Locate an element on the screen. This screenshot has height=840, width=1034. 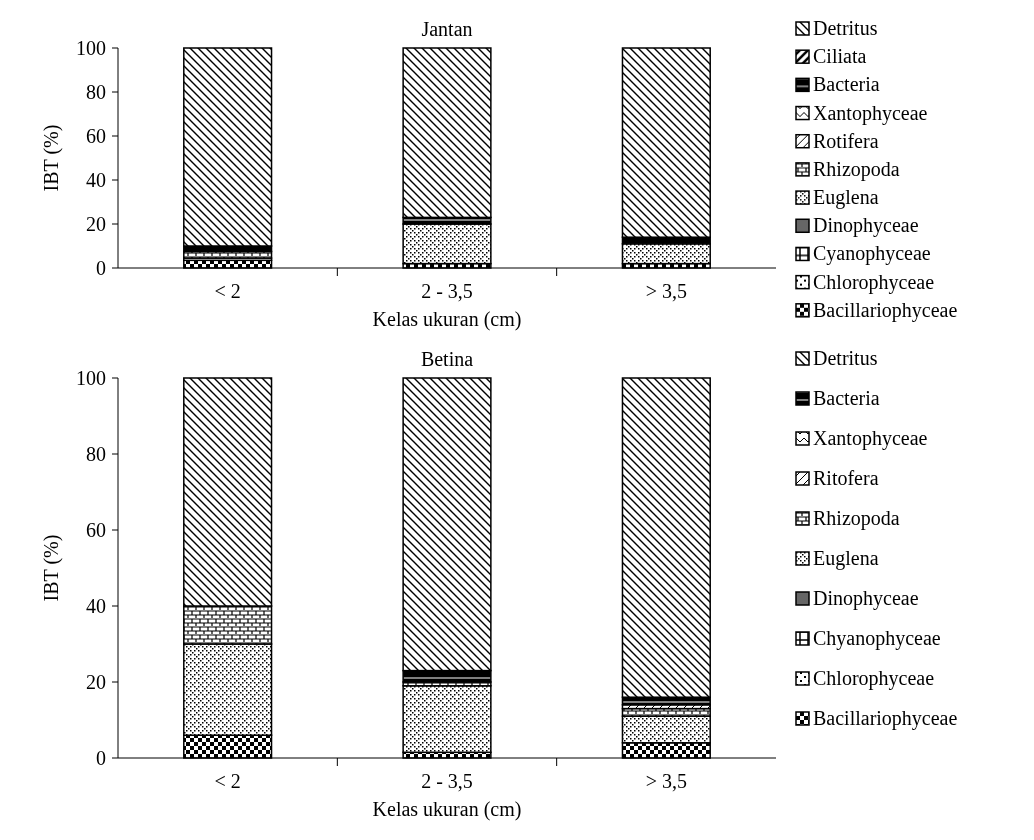
chart-title: Jantan is located at coordinates (447, 29).